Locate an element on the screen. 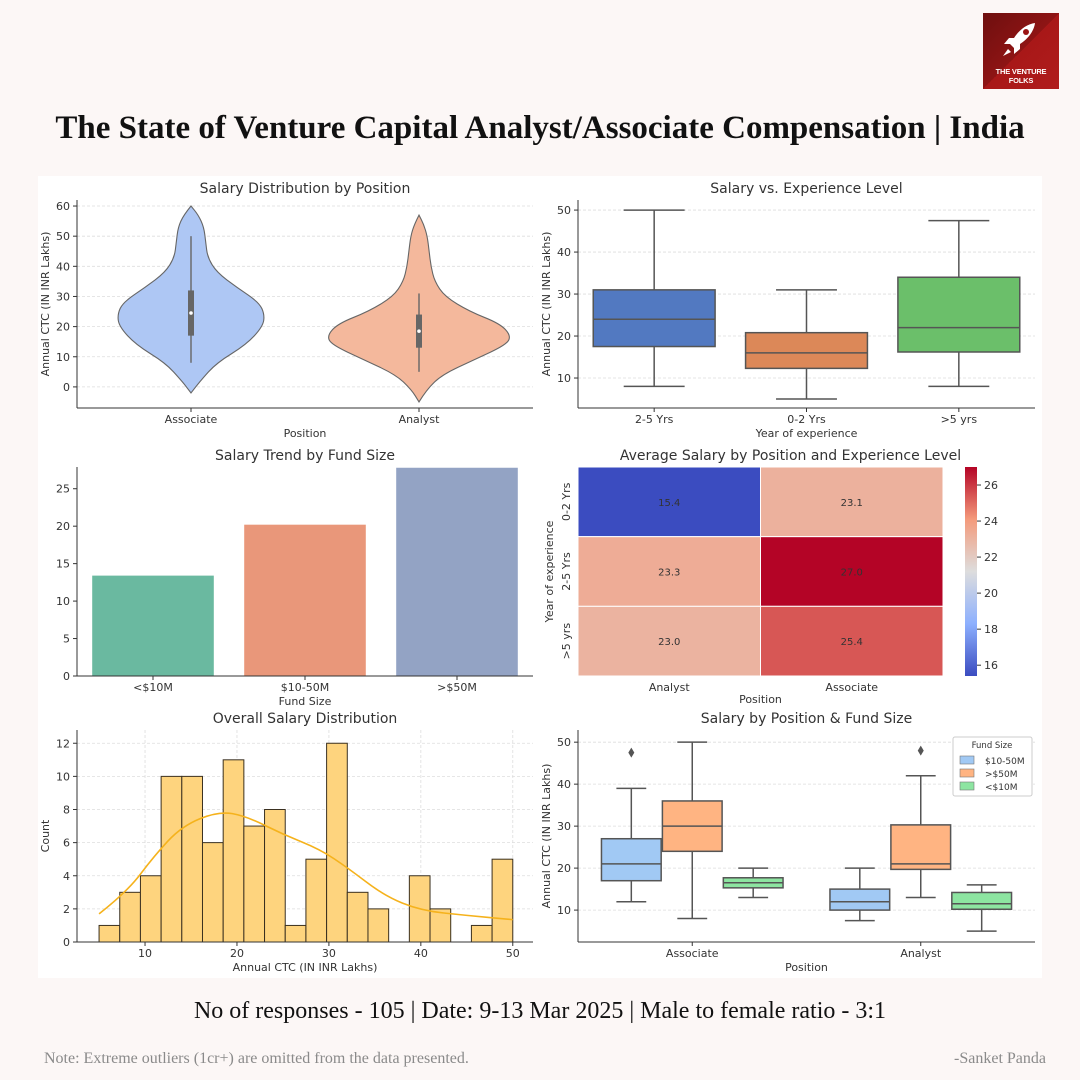 This screenshot has width=1080, height=1080. x-axis-label: Fund Size is located at coordinates (305, 701).